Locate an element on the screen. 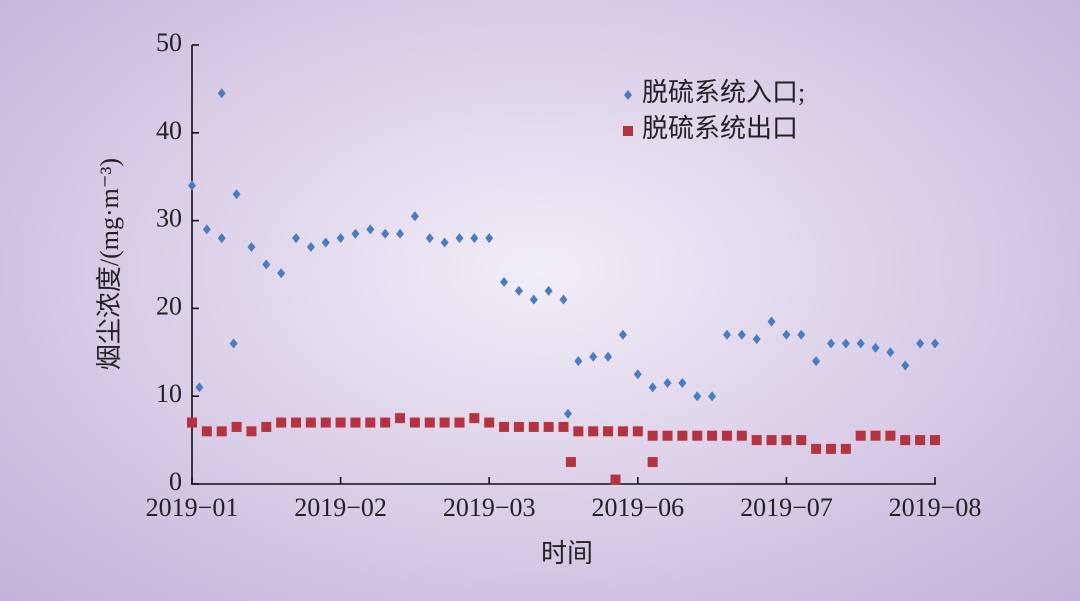 The image size is (1080, 601). y-tick-label: 20 is located at coordinates (169, 305).